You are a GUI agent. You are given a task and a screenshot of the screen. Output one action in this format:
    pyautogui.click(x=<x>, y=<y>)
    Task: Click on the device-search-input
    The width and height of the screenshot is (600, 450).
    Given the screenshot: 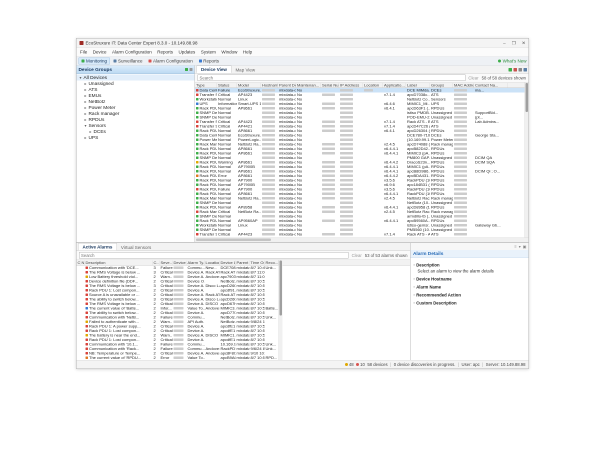 What is the action you would take?
    pyautogui.click(x=331, y=77)
    